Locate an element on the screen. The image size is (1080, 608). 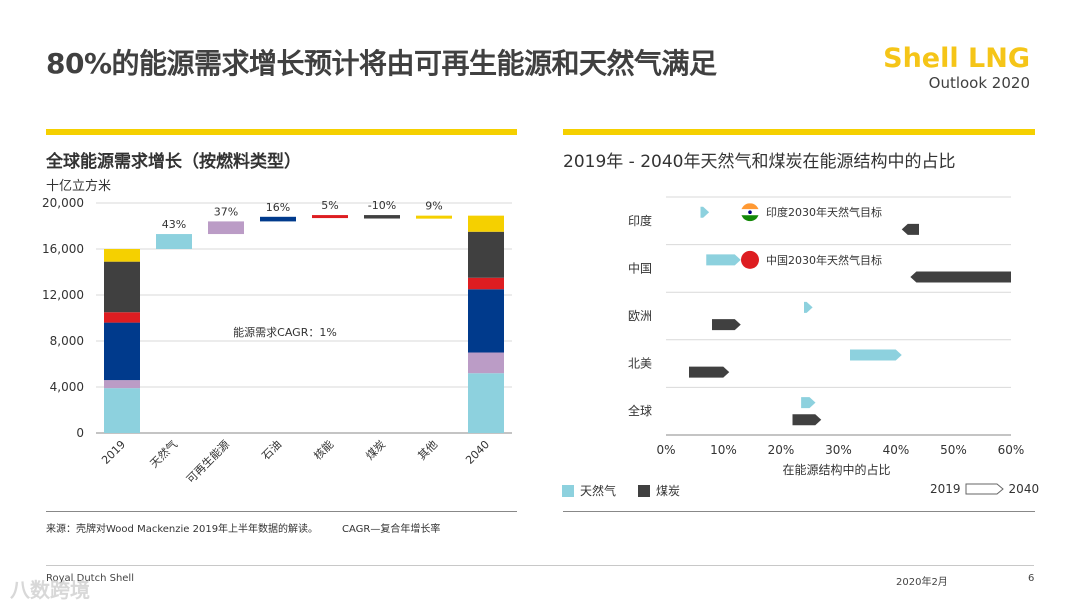
delta-pct-label: -10% is located at coordinates (382, 205).